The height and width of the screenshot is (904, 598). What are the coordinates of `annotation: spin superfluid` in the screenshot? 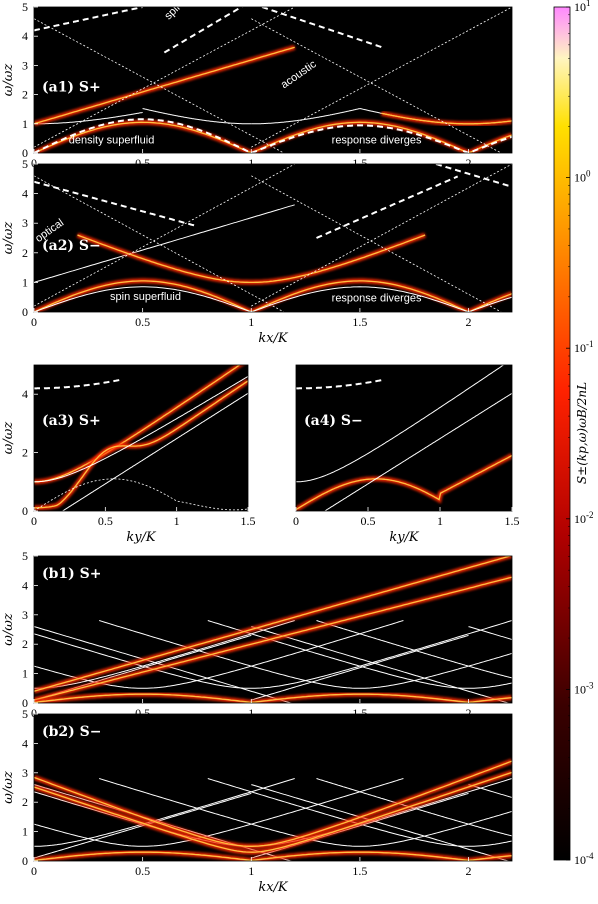 It's located at (145, 297).